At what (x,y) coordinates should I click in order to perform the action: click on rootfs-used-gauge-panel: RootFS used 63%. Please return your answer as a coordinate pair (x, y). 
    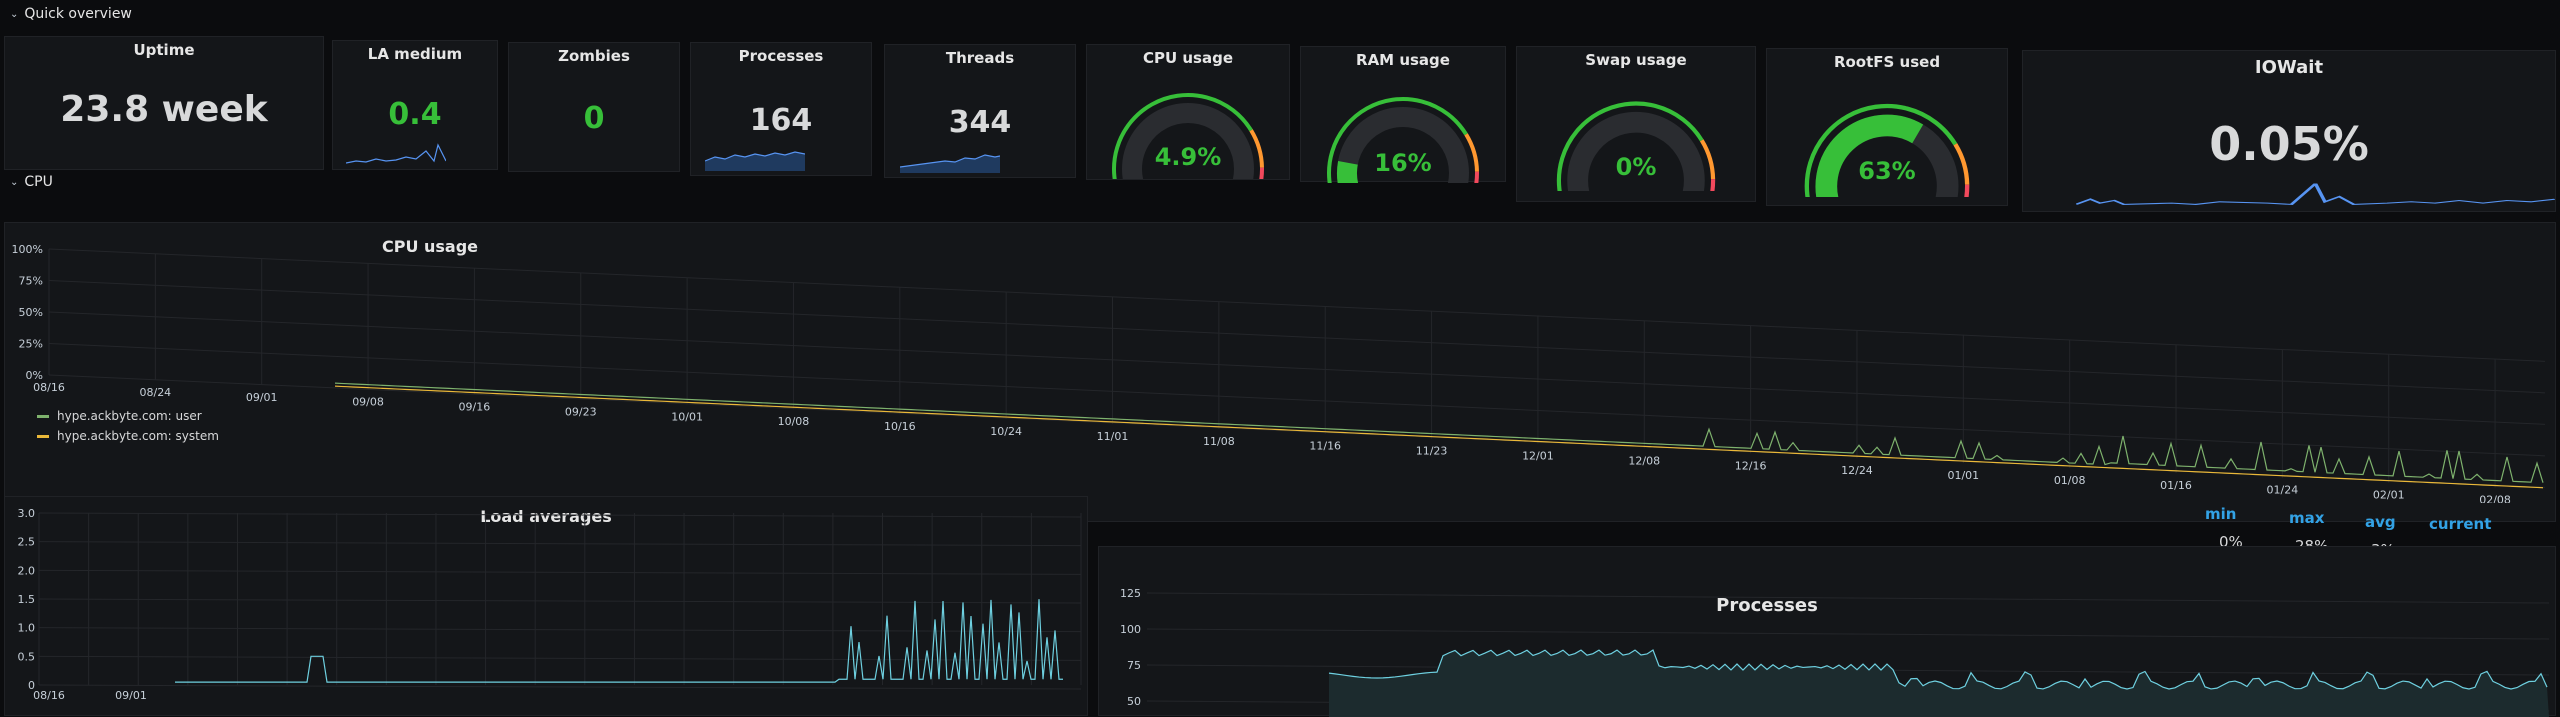
    Looking at the image, I should click on (1887, 127).